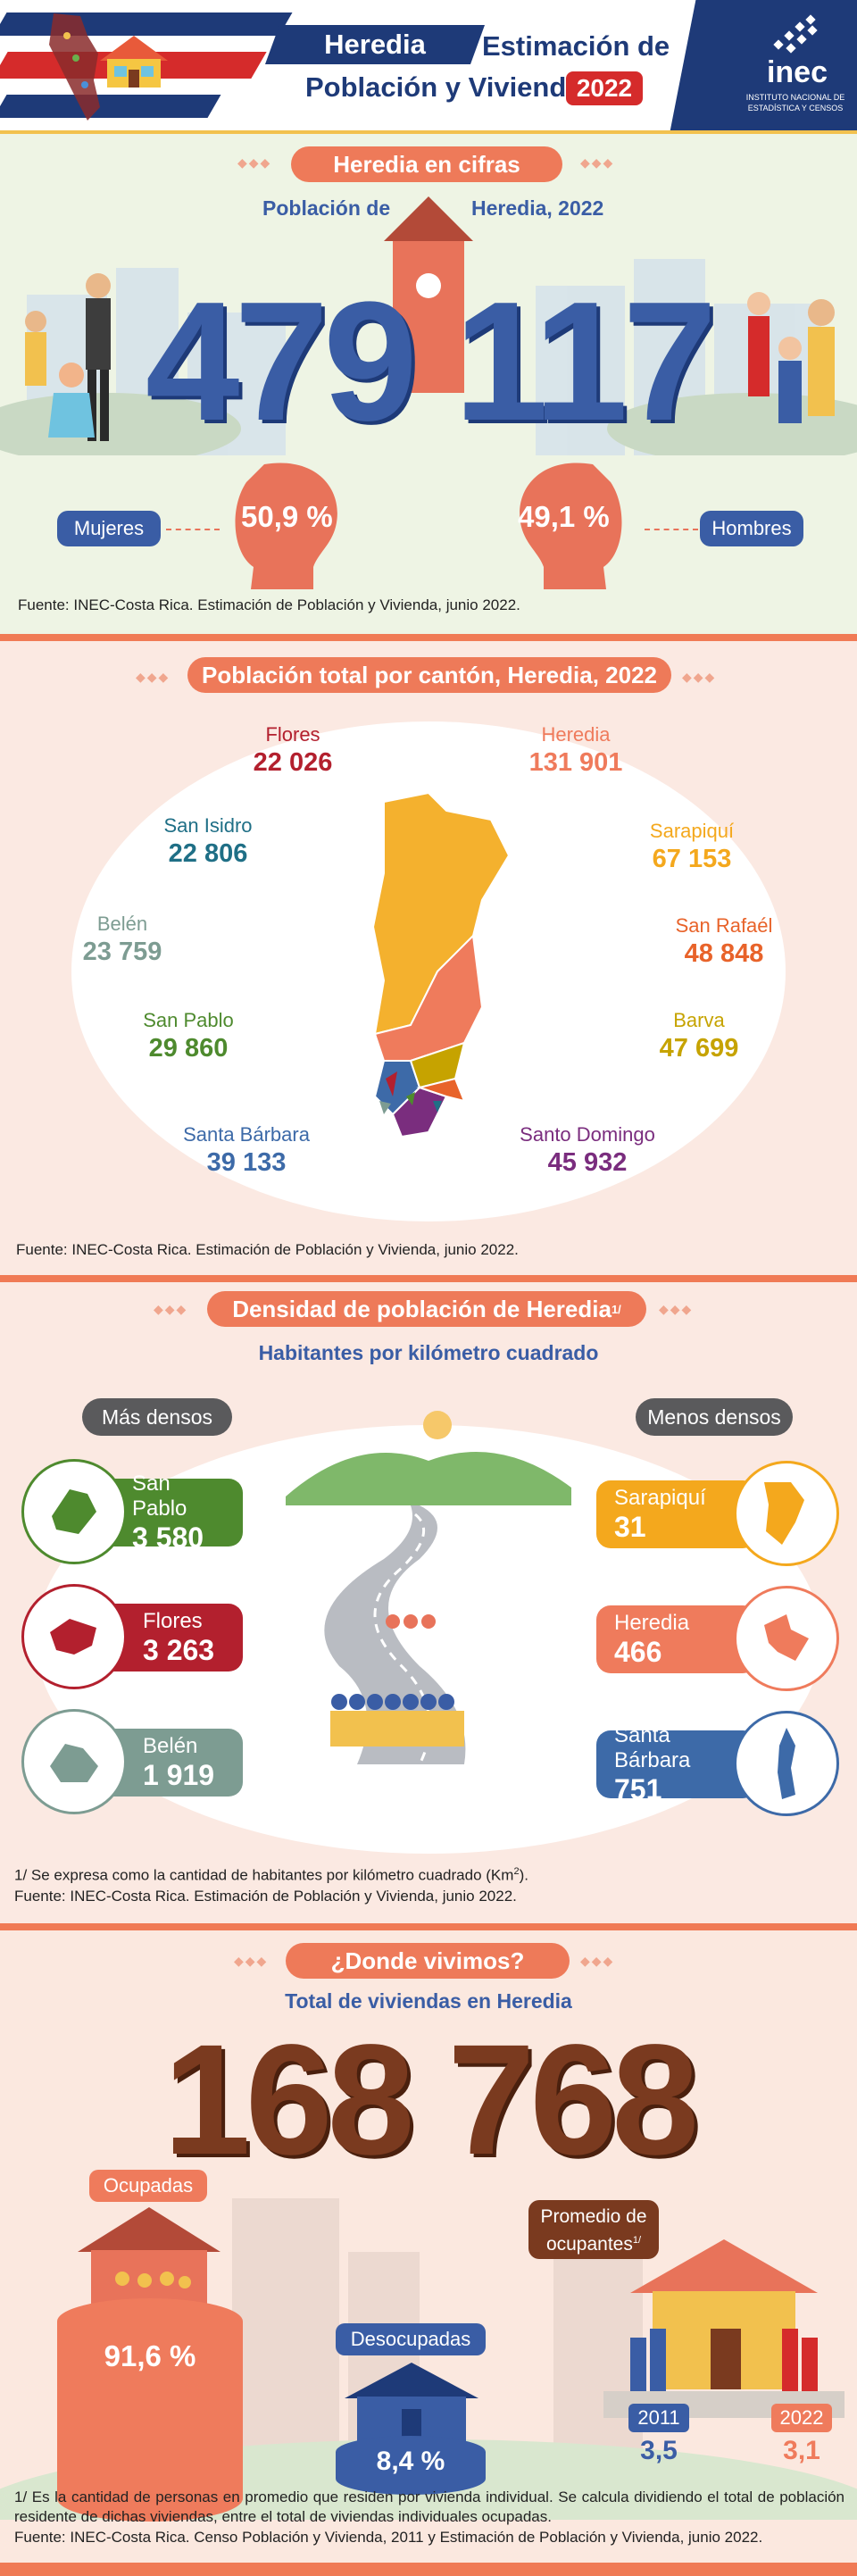  I want to click on canton-value-belen: 23 759, so click(122, 952).